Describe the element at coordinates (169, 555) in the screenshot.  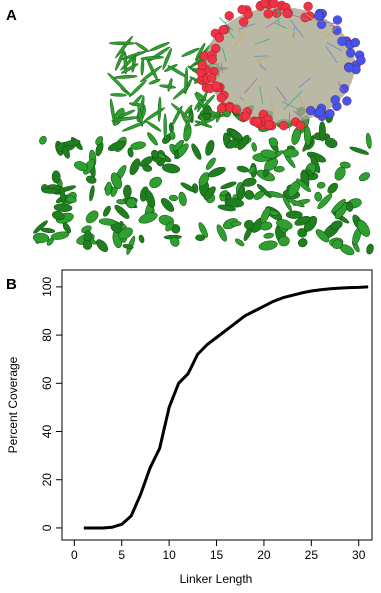
I see `x-tick-label: 10` at that location.